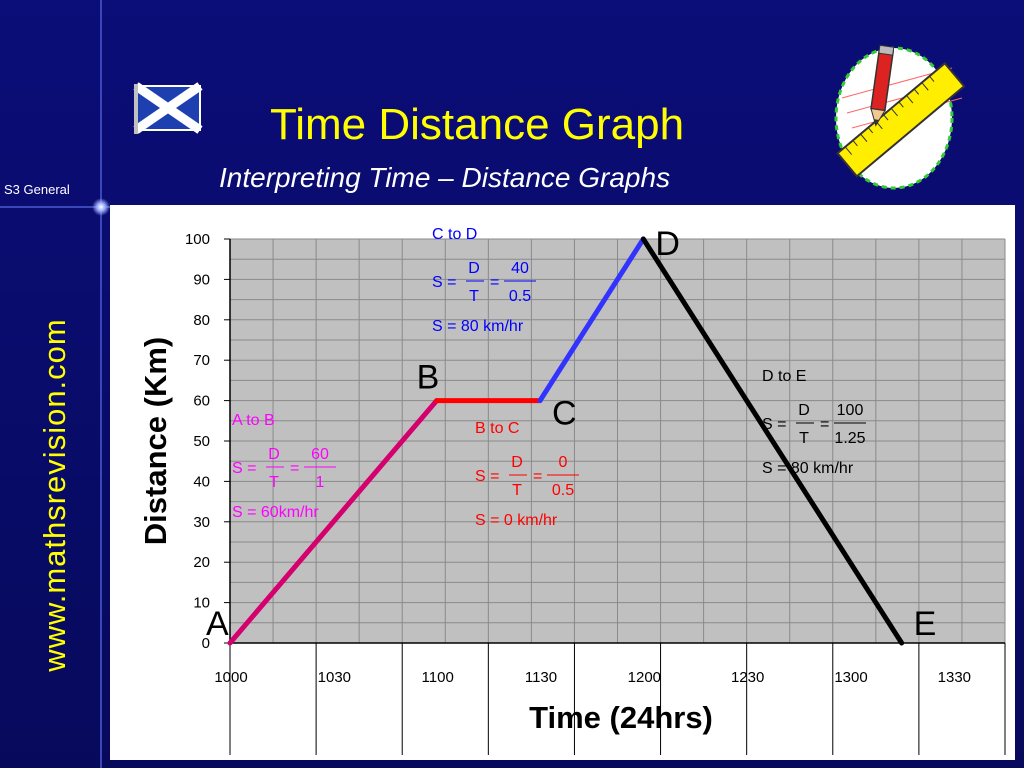  I want to click on y-tick-label: 30, so click(201, 522).